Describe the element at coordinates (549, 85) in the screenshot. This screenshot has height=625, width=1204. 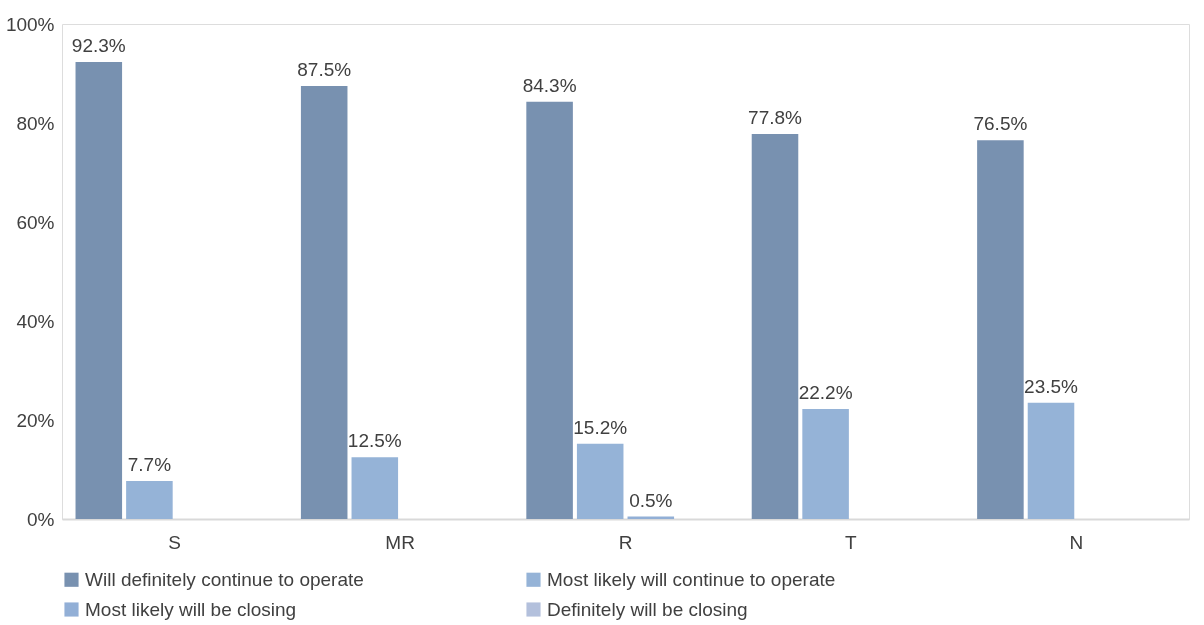
I see `data-label: 84.3%` at that location.